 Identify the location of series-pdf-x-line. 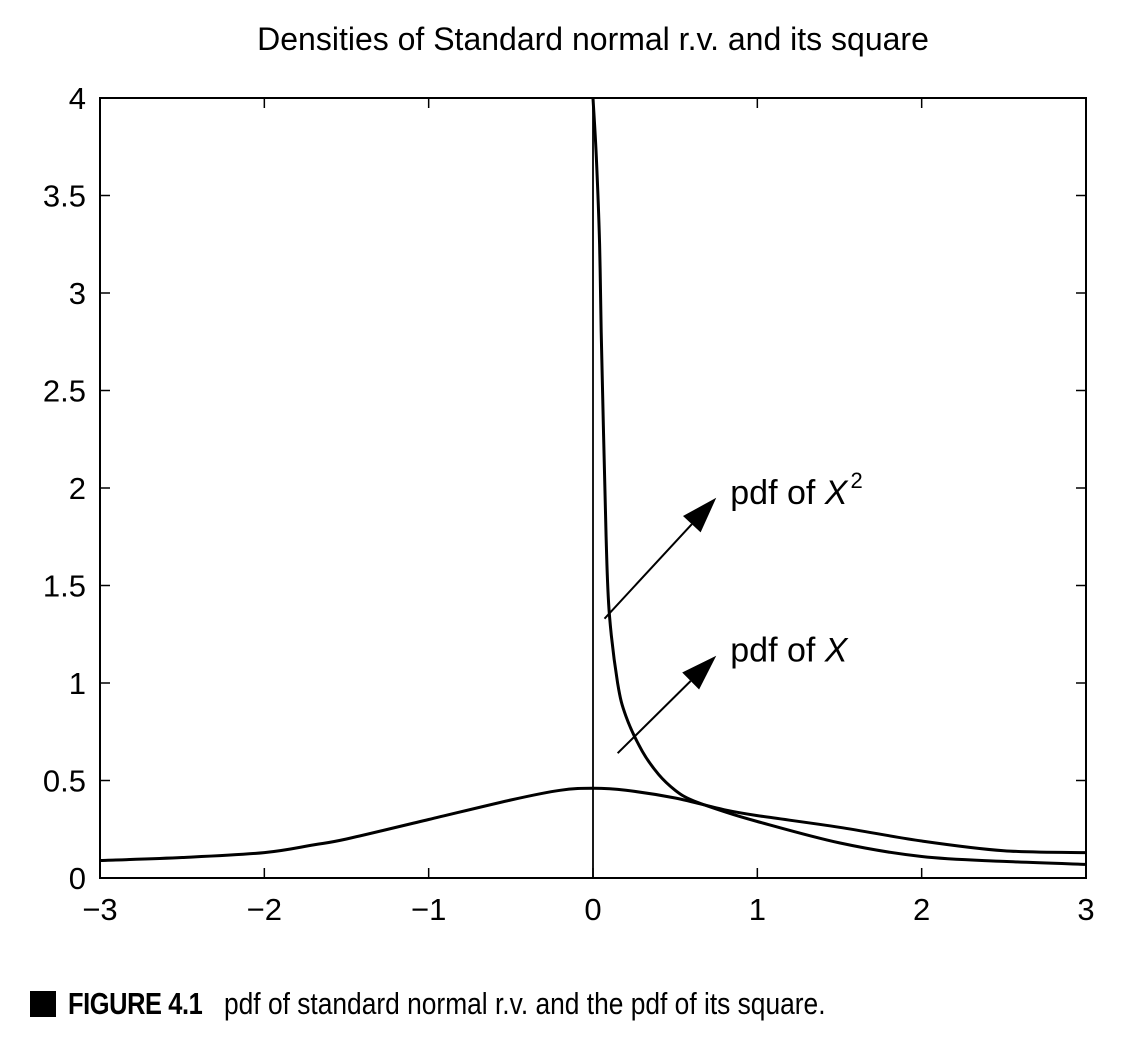
(593, 824).